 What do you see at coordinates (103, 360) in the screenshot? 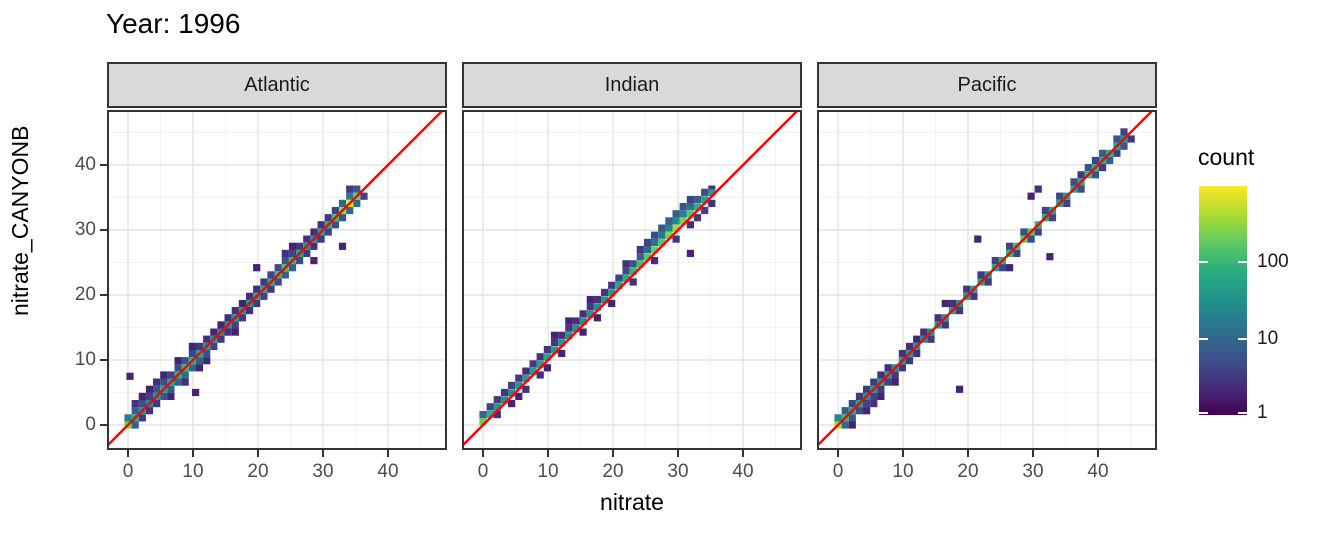
I see `y-axis-tick` at bounding box center [103, 360].